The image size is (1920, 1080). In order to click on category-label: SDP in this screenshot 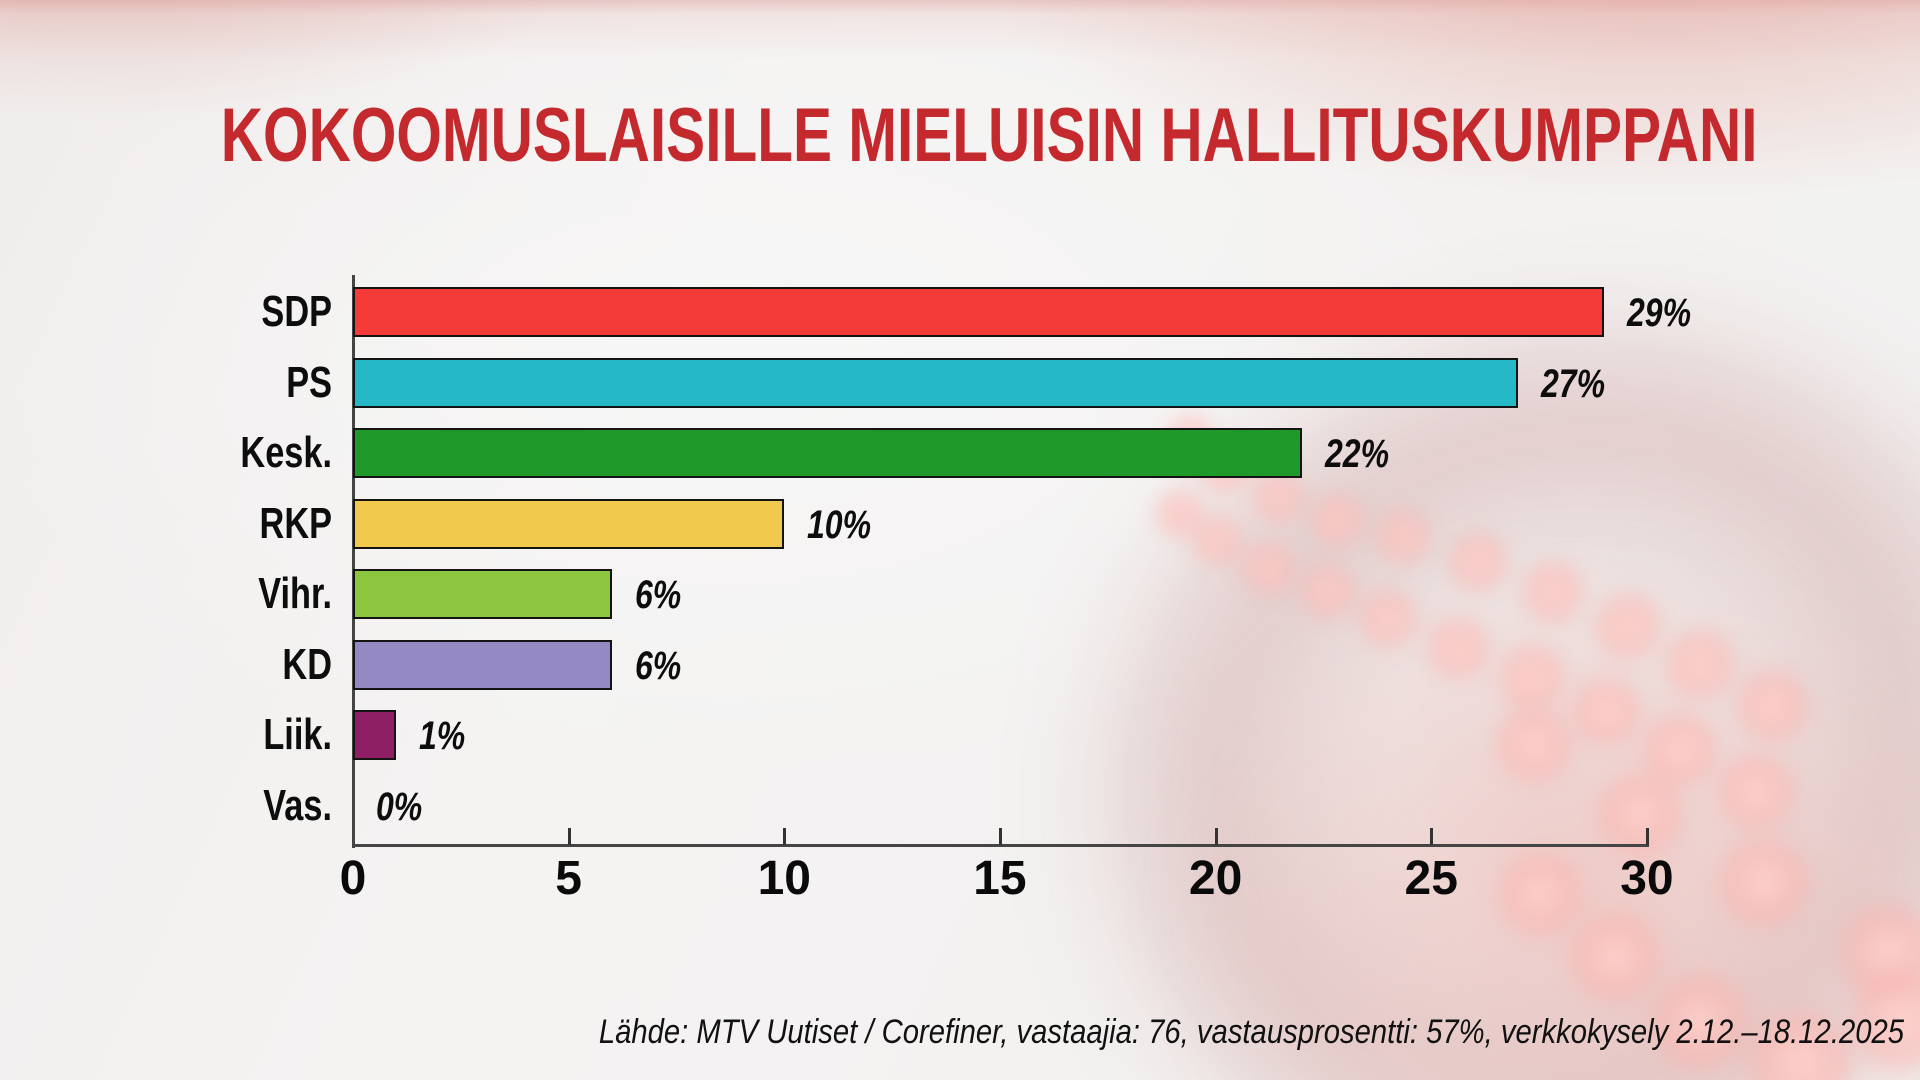, I will do `click(296, 311)`.